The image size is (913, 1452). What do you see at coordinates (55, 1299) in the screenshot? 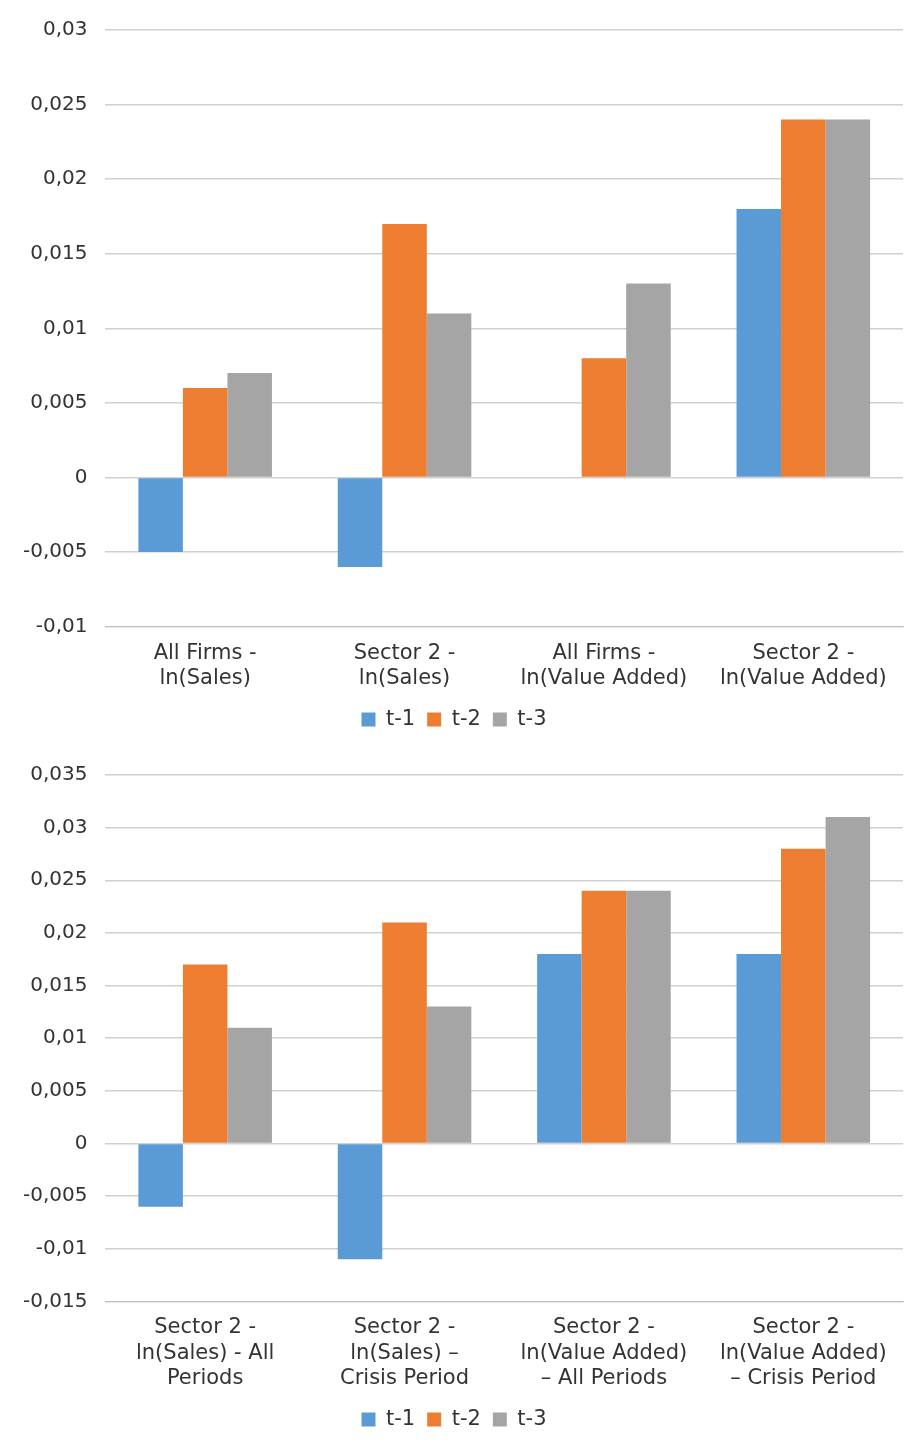
I see `y-tick-label: -0,015` at bounding box center [55, 1299].